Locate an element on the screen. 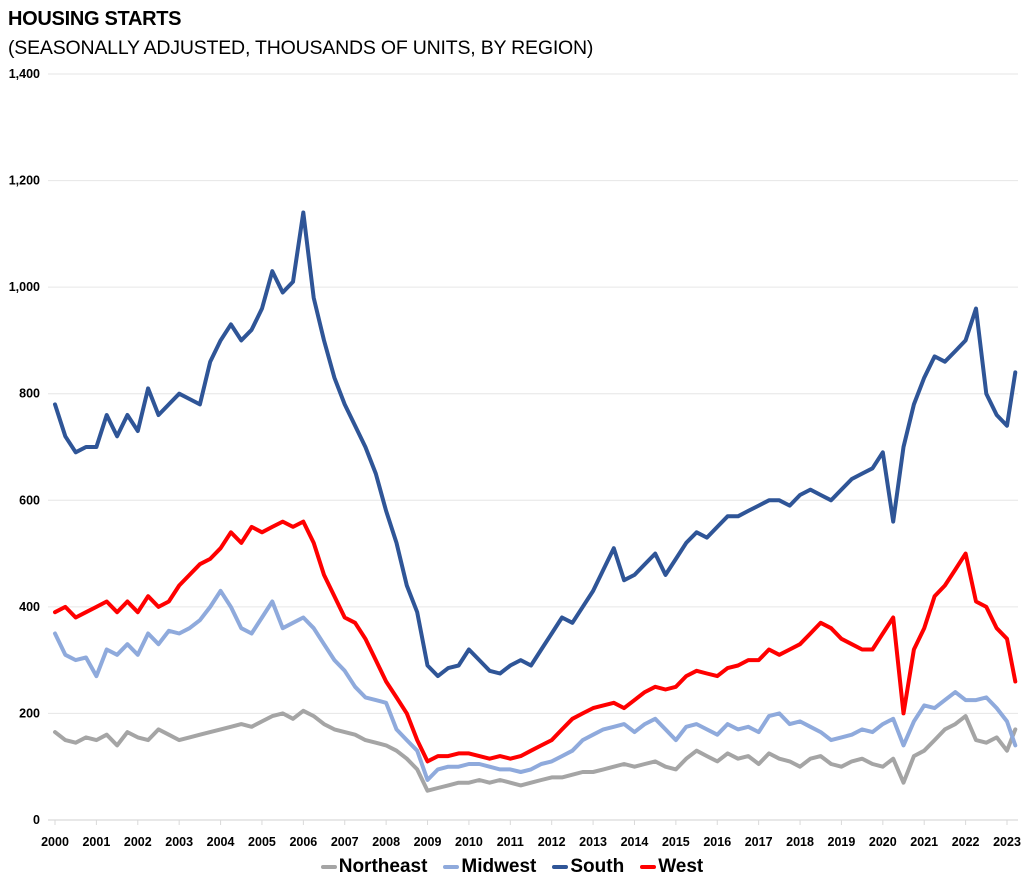 This screenshot has width=1024, height=889. x-tick-label: 2013 is located at coordinates (593, 842).